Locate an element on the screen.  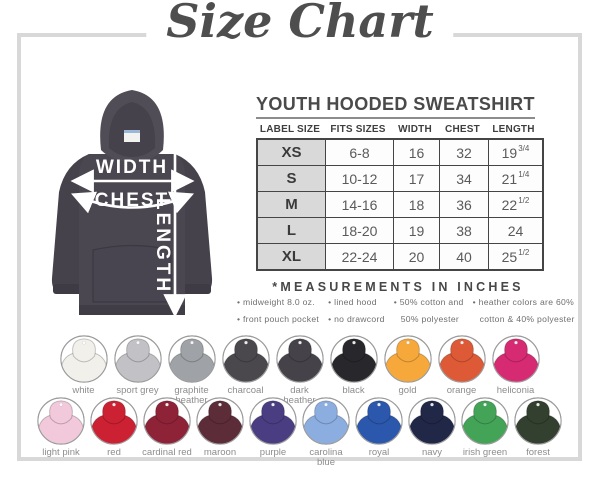
length-cell: 19 3/4 is located at coordinates (515, 153).